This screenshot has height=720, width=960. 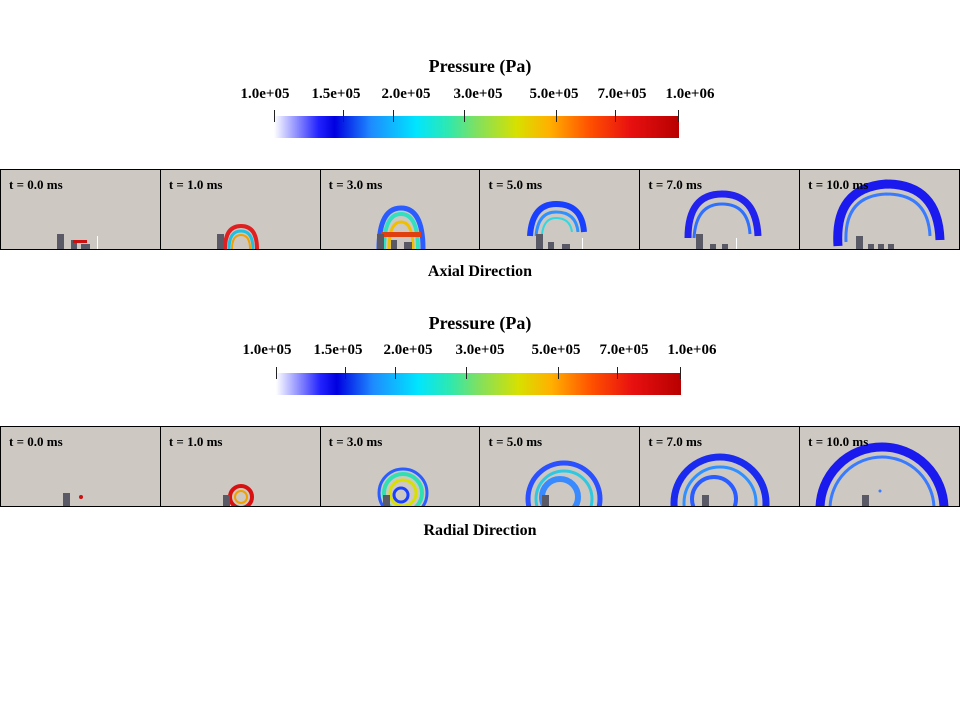 I want to click on colorbar-radial, so click(x=478, y=381).